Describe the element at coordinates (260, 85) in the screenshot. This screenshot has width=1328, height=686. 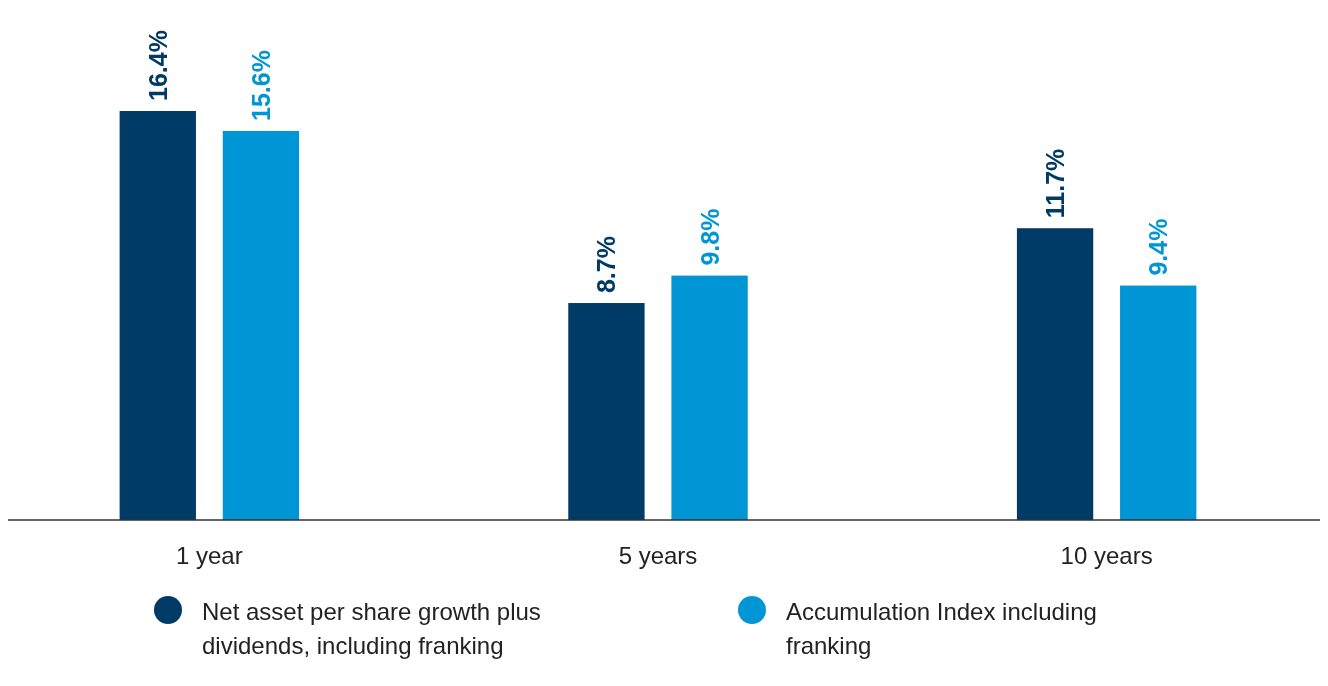
I see `data-label: 15.6%` at that location.